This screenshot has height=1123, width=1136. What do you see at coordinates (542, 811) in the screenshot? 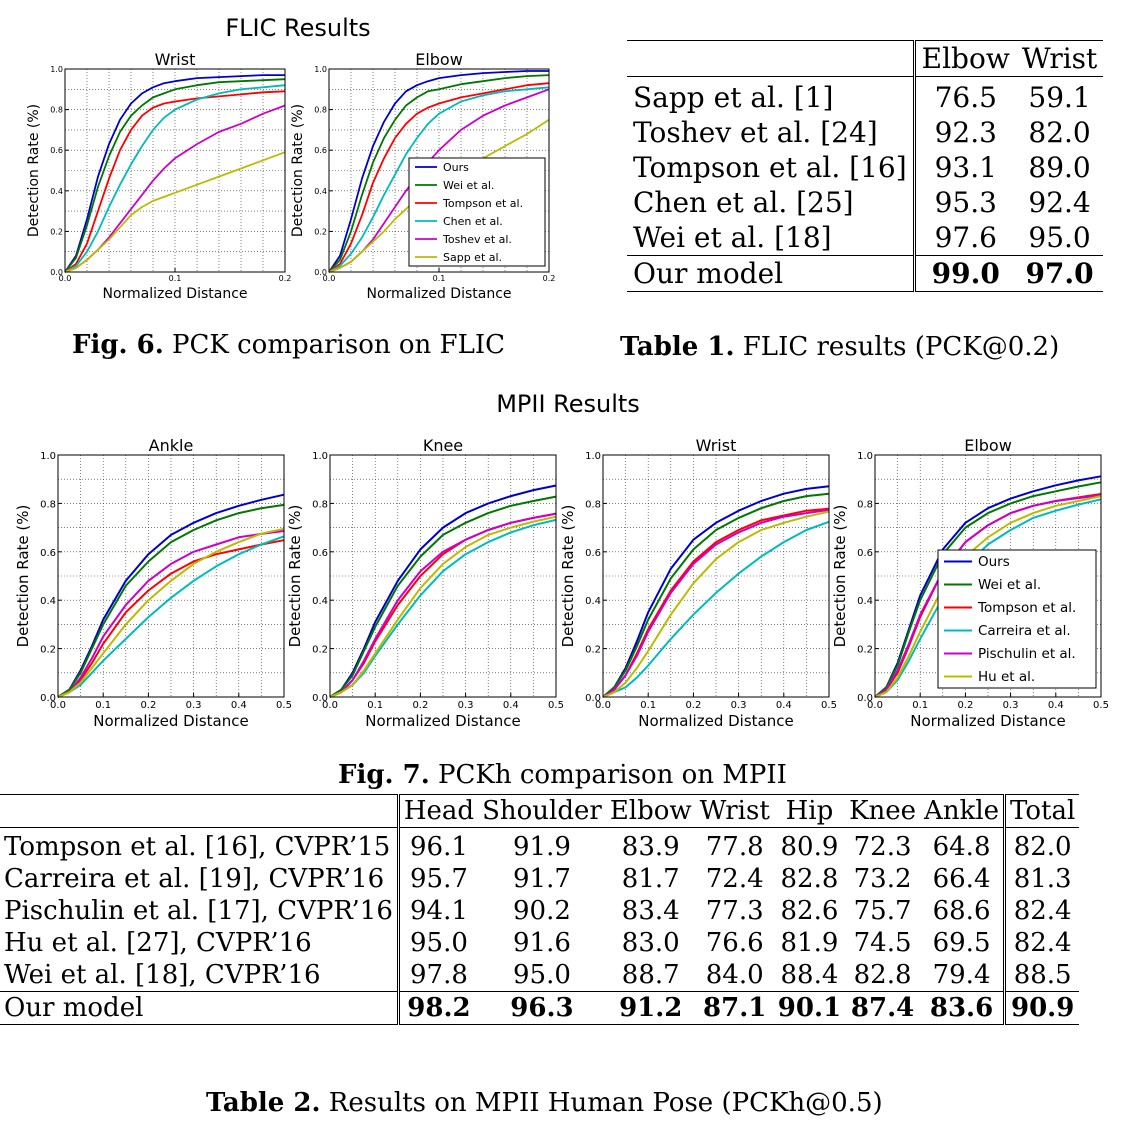
I see `column-header: Shoulder` at bounding box center [542, 811].